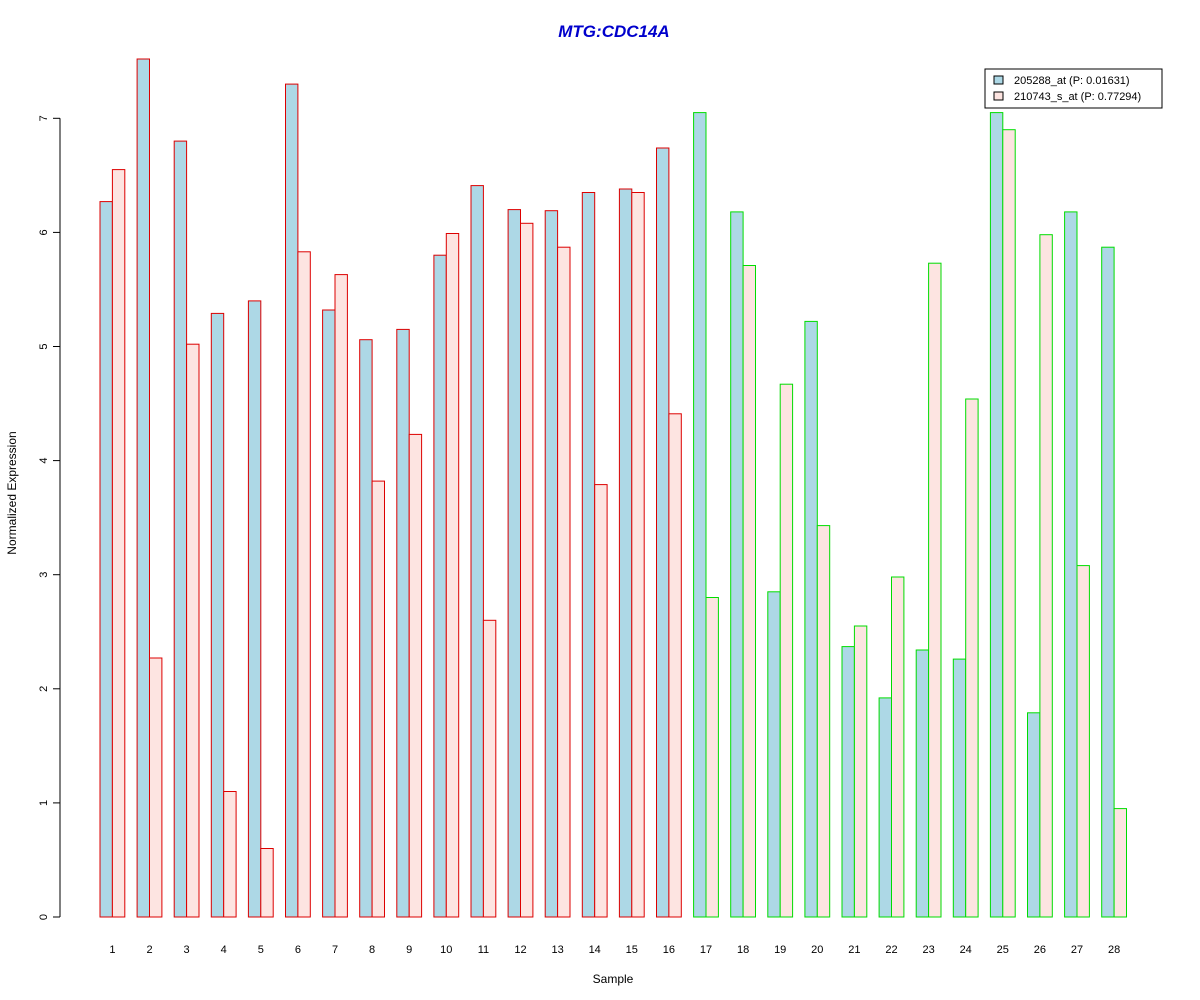 This screenshot has height=1000, width=1200. What do you see at coordinates (613, 31) in the screenshot?
I see `chart-title: MTG:CDC14A` at bounding box center [613, 31].